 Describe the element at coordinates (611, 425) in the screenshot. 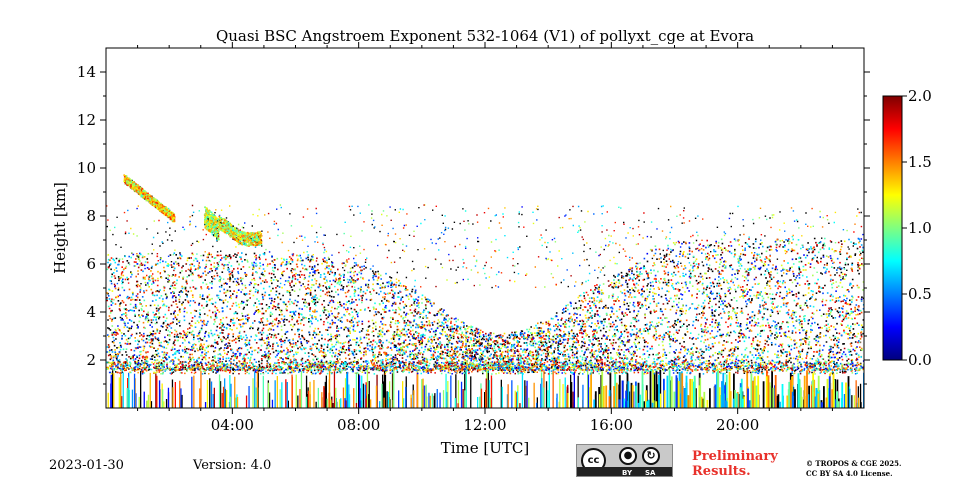

I see `x-tick-label: 16:00` at that location.